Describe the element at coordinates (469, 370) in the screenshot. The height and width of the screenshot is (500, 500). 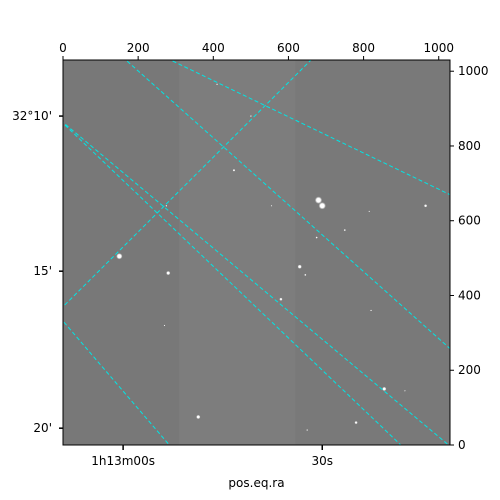
I see `right-tick-label: 200` at that location.